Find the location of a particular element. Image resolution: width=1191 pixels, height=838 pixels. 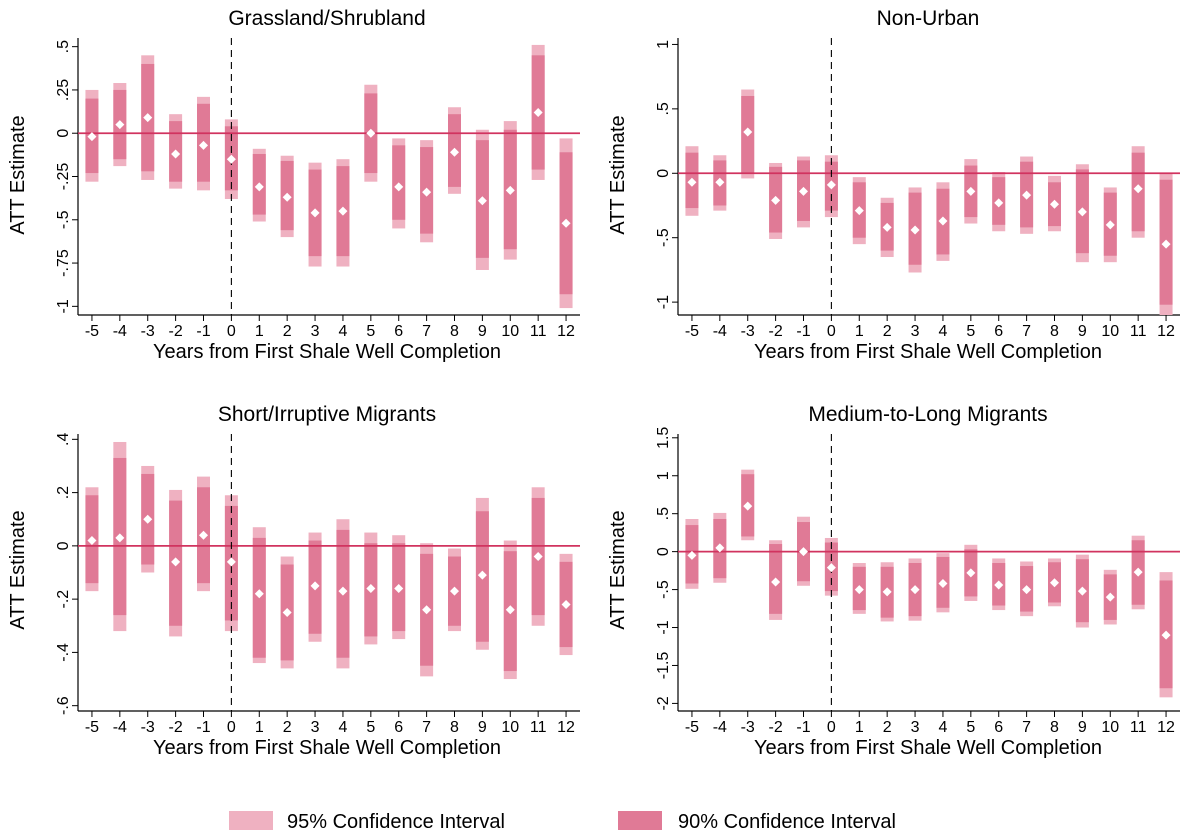

legend-label-95: 95% Confidence Interval is located at coordinates (396, 822).